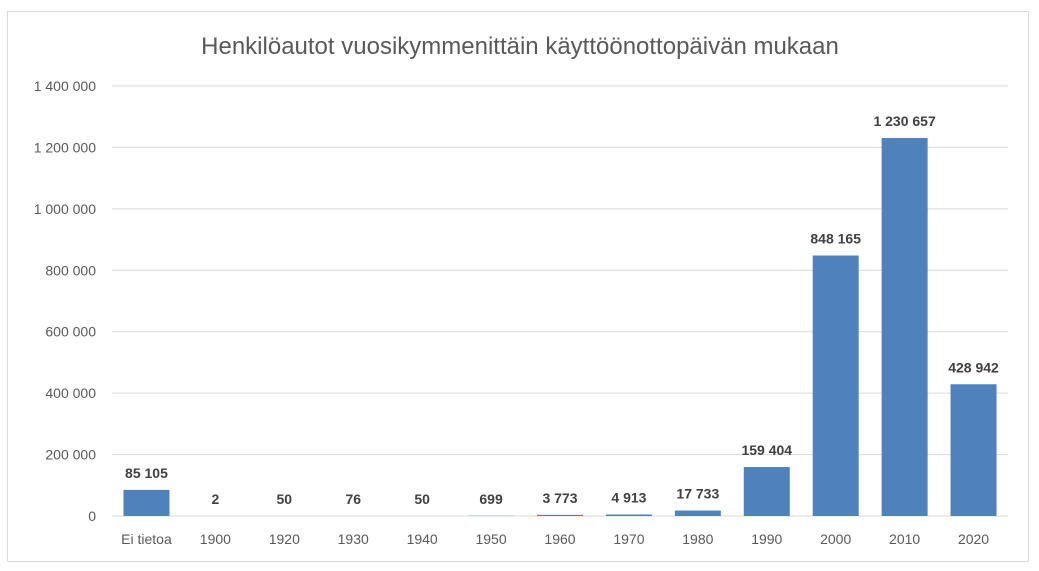 The width and height of the screenshot is (1039, 571). What do you see at coordinates (70, 270) in the screenshot?
I see `y-tick-label: 800 000` at bounding box center [70, 270].